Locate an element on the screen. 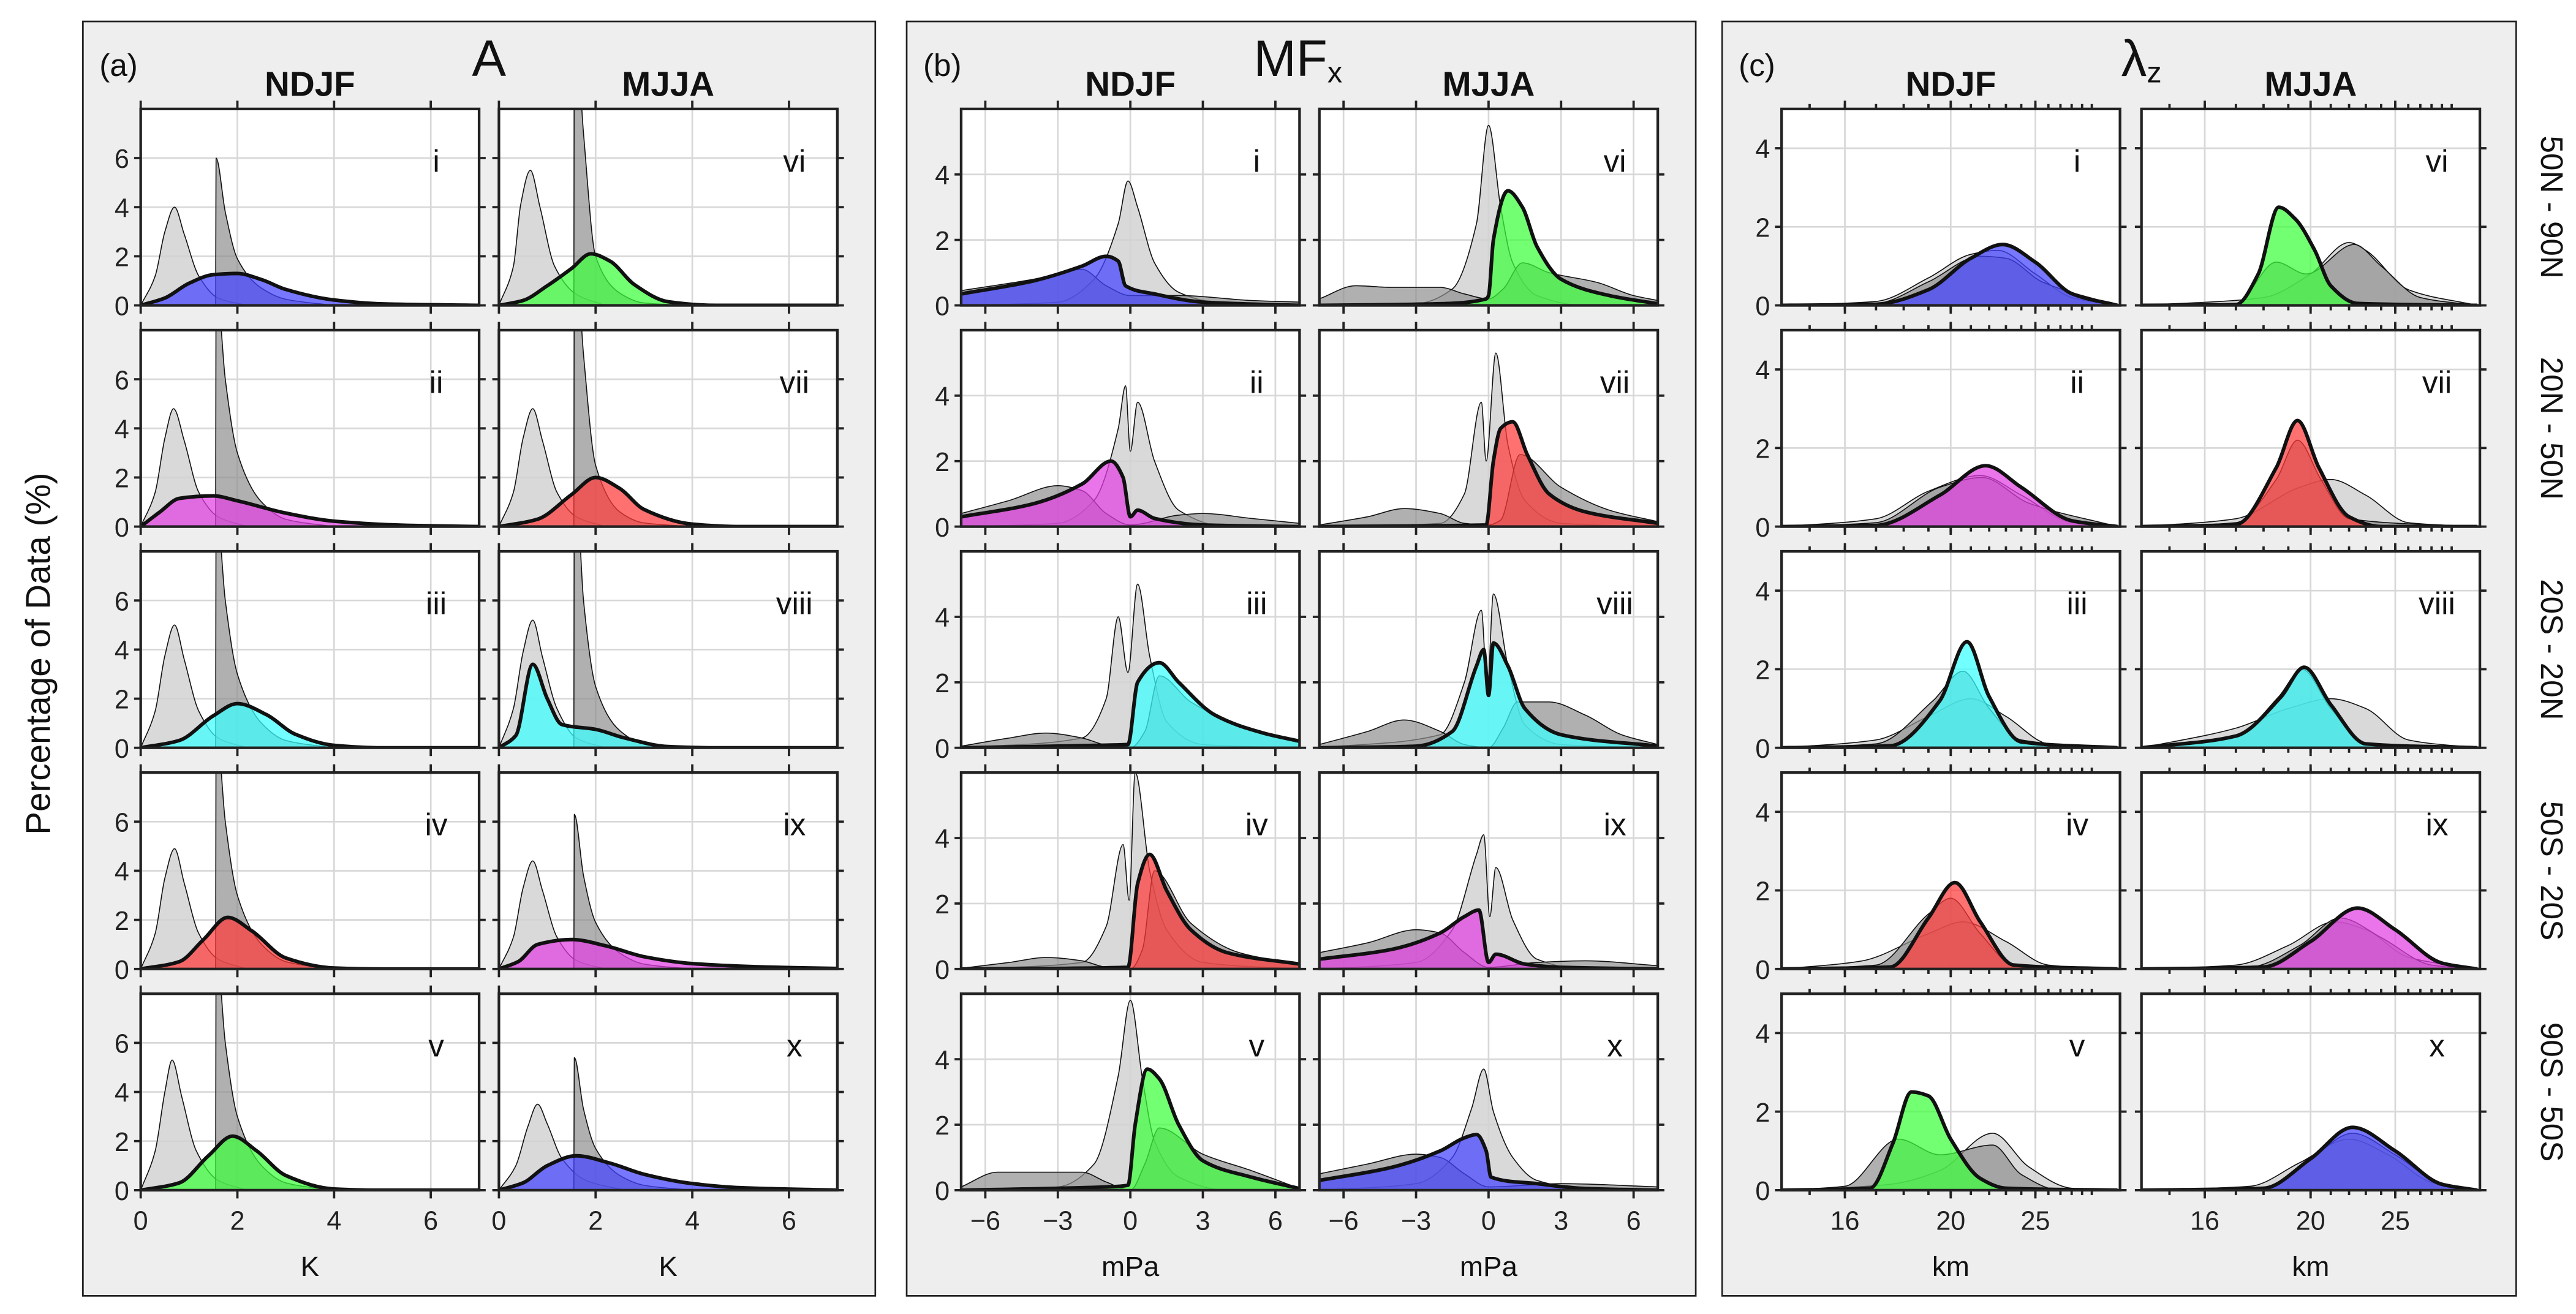 This screenshot has height=1314, width=2576. subplot-i: 0 2 4 6 i is located at coordinates (300, 211).